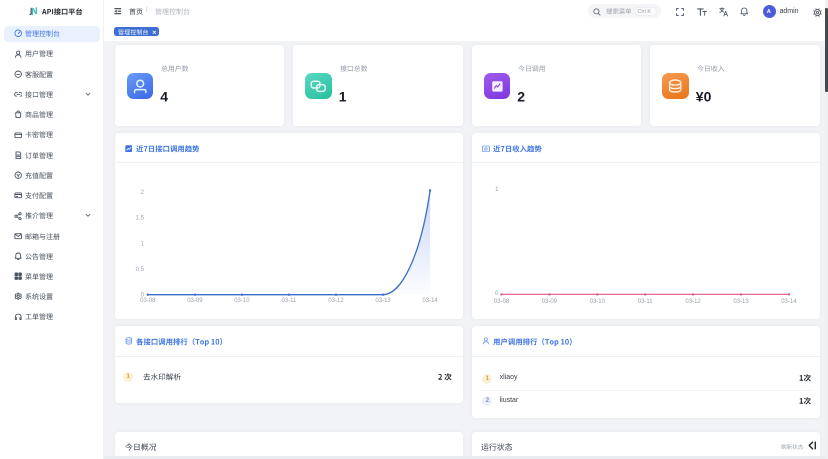  I want to click on svg-text: 1.5, so click(139, 219).